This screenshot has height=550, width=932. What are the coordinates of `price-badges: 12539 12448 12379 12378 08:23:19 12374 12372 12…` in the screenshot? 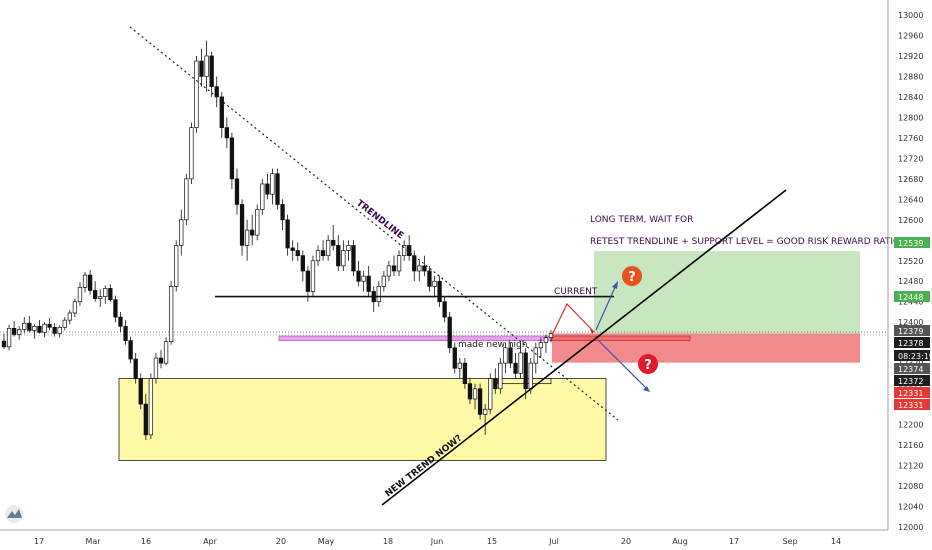 It's located at (913, 323).